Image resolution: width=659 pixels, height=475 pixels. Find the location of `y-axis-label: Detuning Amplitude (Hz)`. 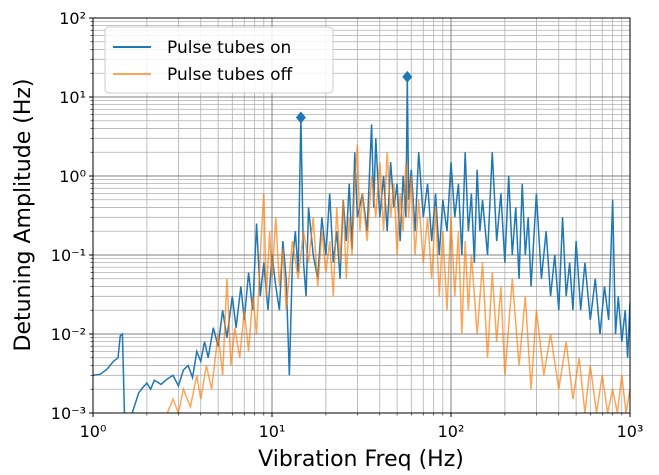

y-axis-label: Detuning Amplitude (Hz) is located at coordinates (23, 215).